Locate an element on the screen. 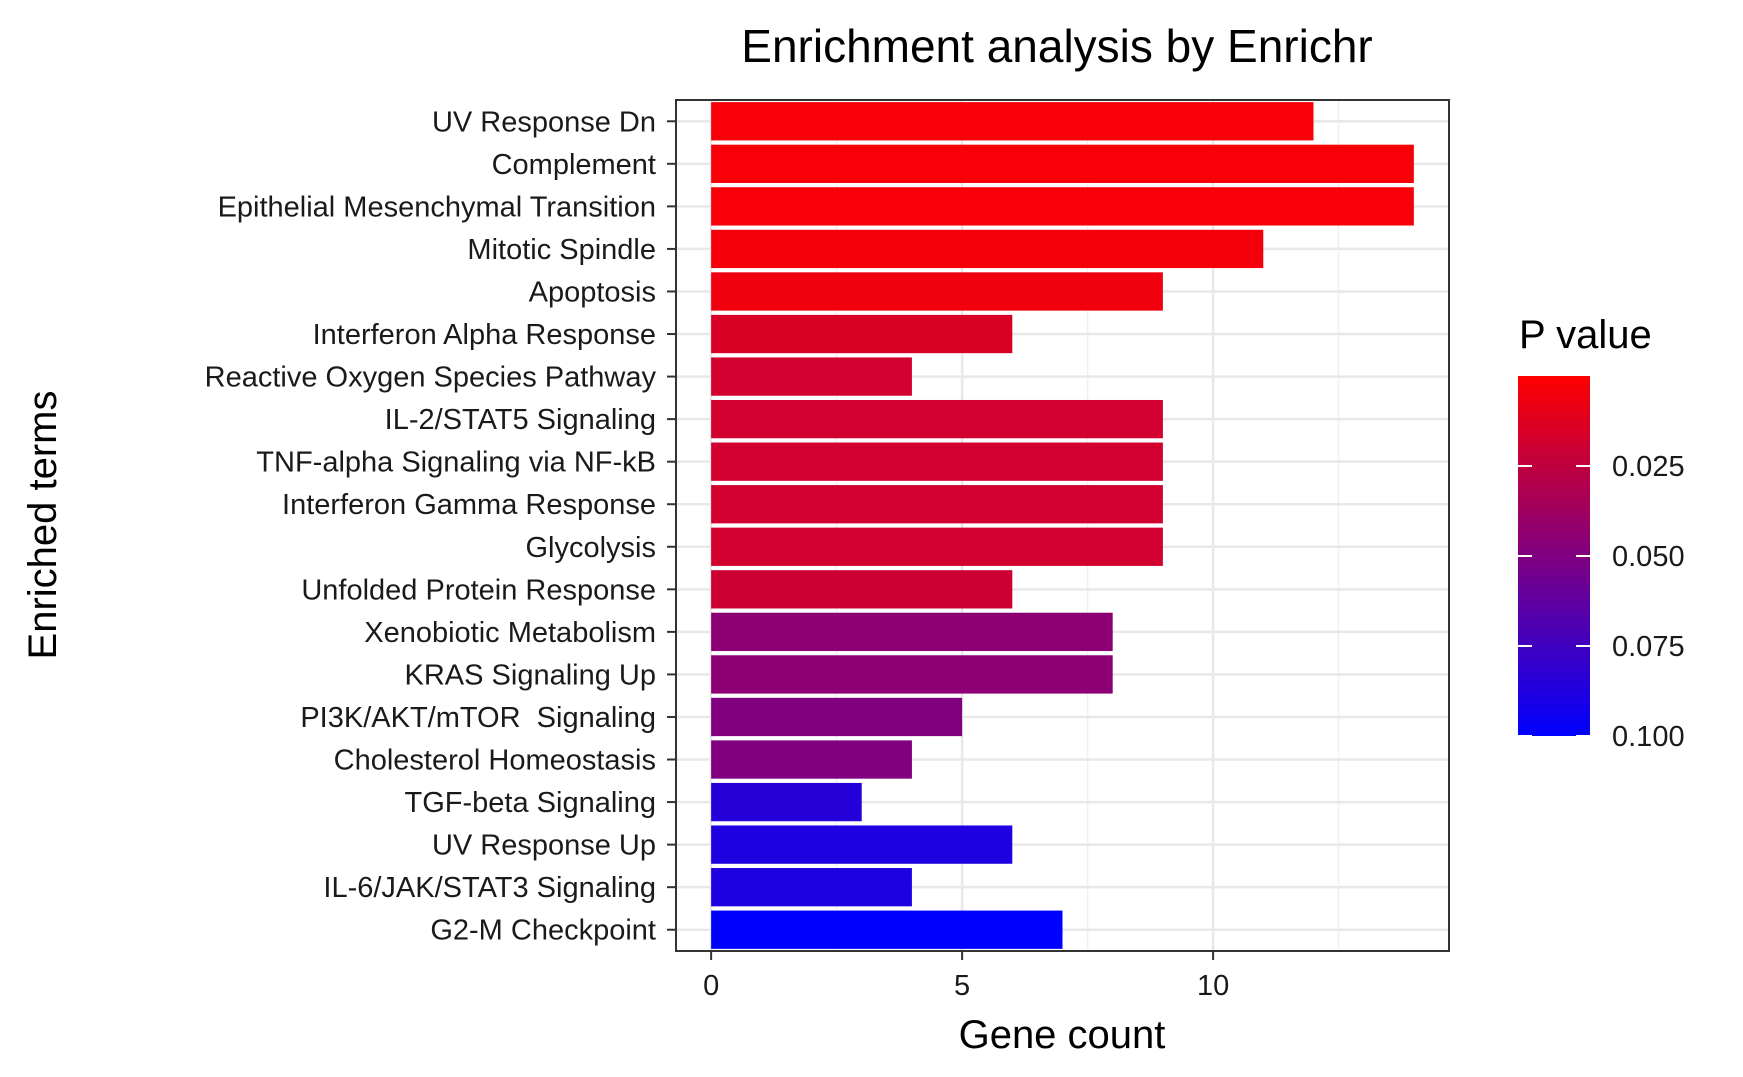 The image size is (1743, 1077). x-tick-label: 0 is located at coordinates (711, 986).